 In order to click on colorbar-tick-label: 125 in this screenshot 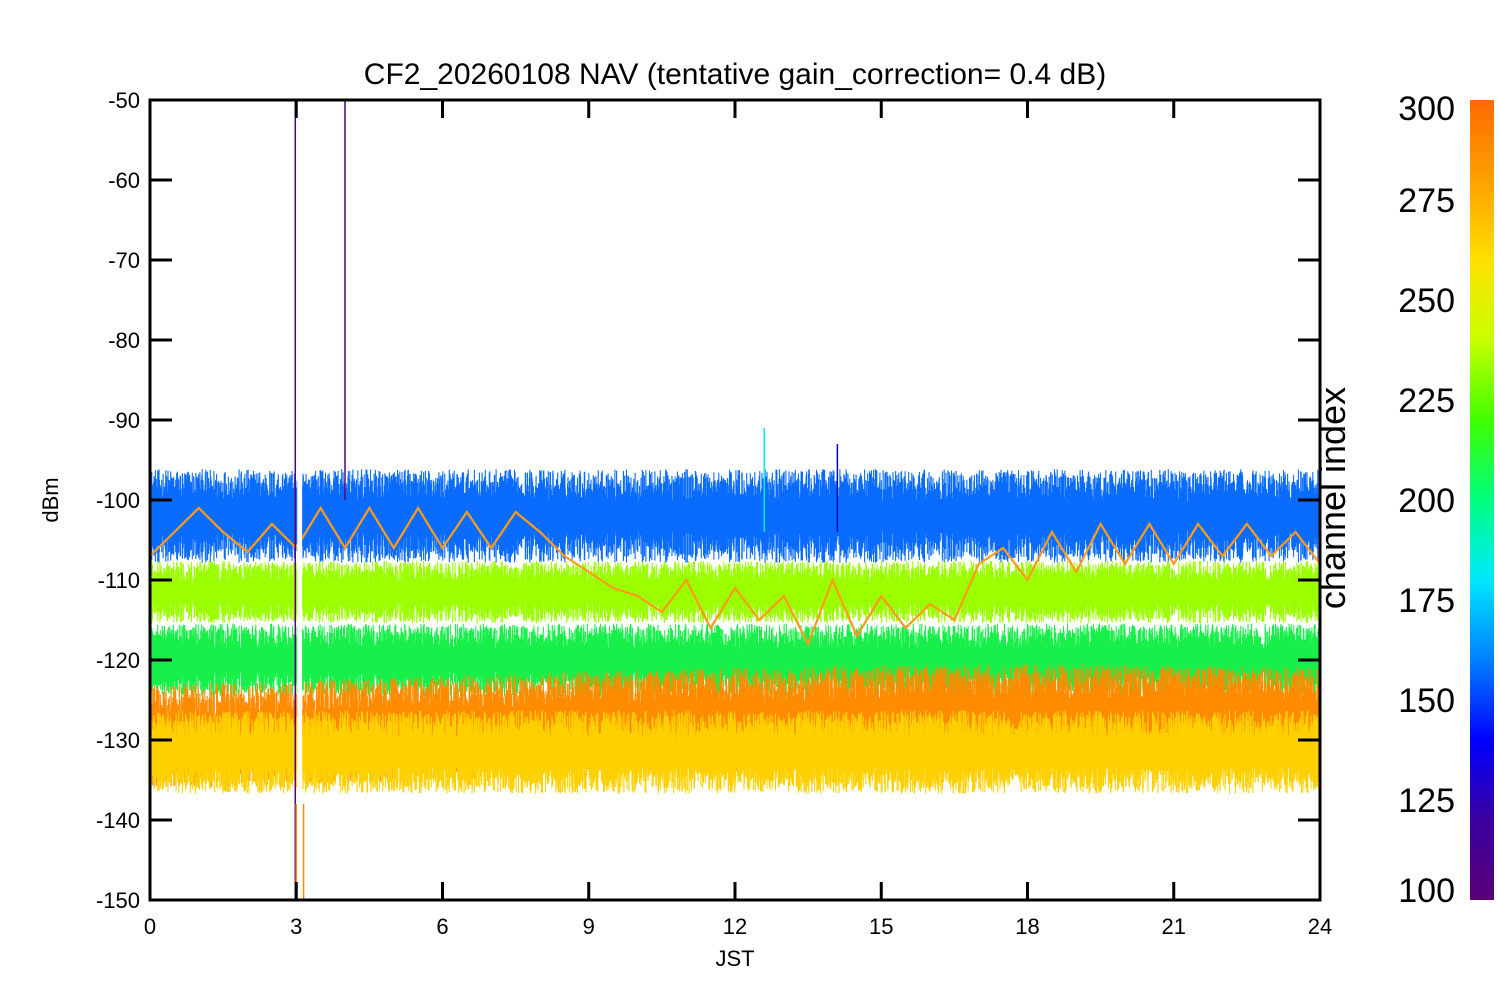, I will do `click(1426, 801)`.